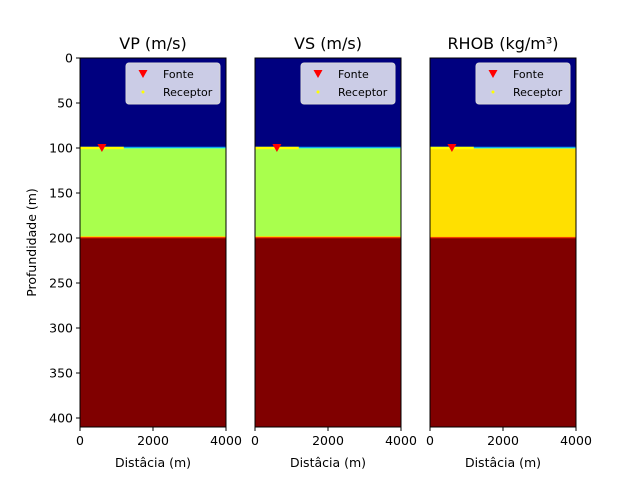 This screenshot has height=480, width=640. Describe the element at coordinates (61, 418) in the screenshot. I see `y-tick-label: 400` at that location.